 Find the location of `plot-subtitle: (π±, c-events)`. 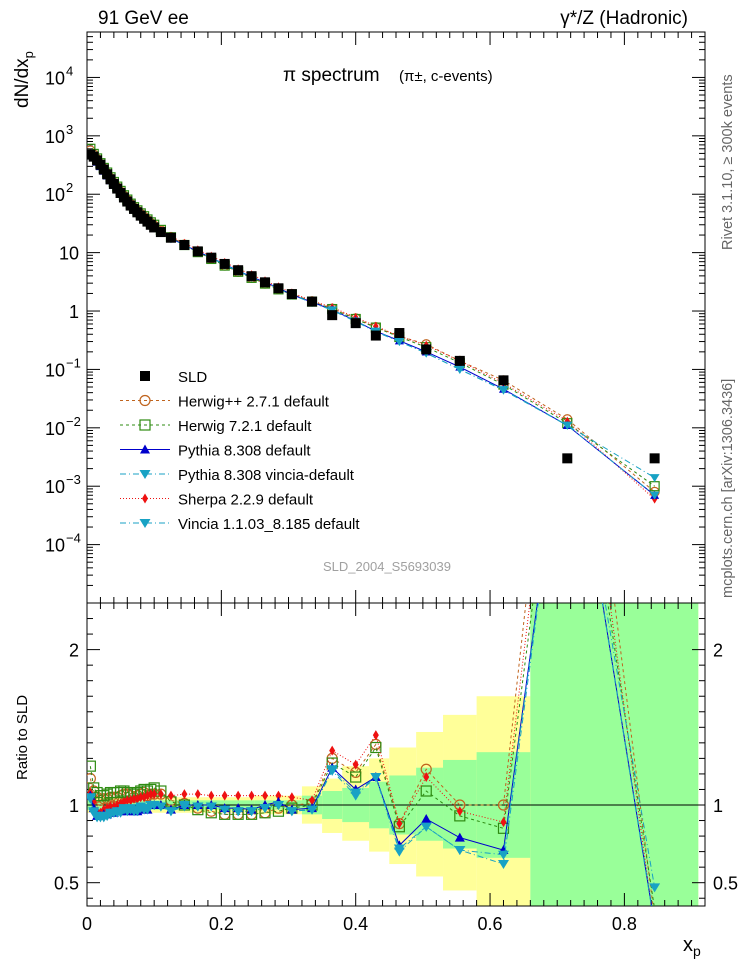

plot-subtitle: (π±, c-events) is located at coordinates (446, 76).